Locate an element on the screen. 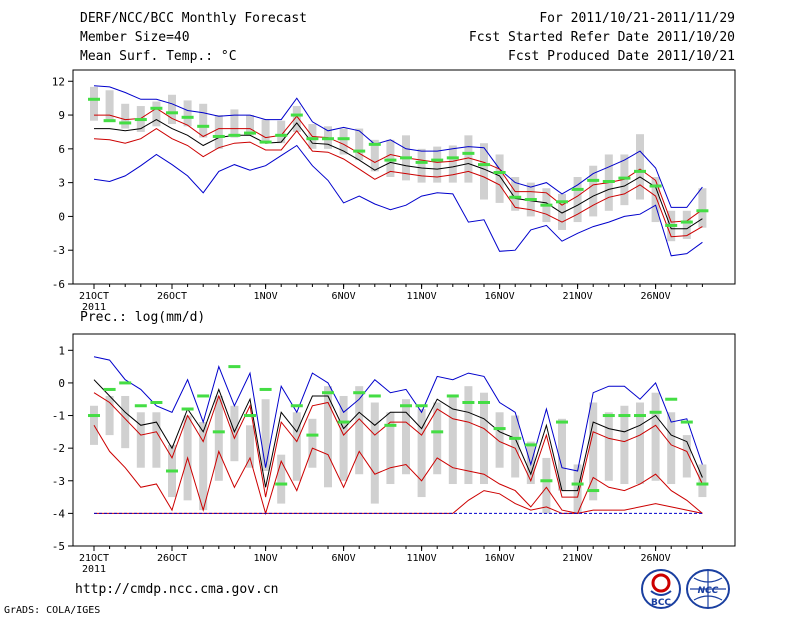 This screenshot has height=618, width=800. temp-ytick-label: 12 is located at coordinates (58, 81).